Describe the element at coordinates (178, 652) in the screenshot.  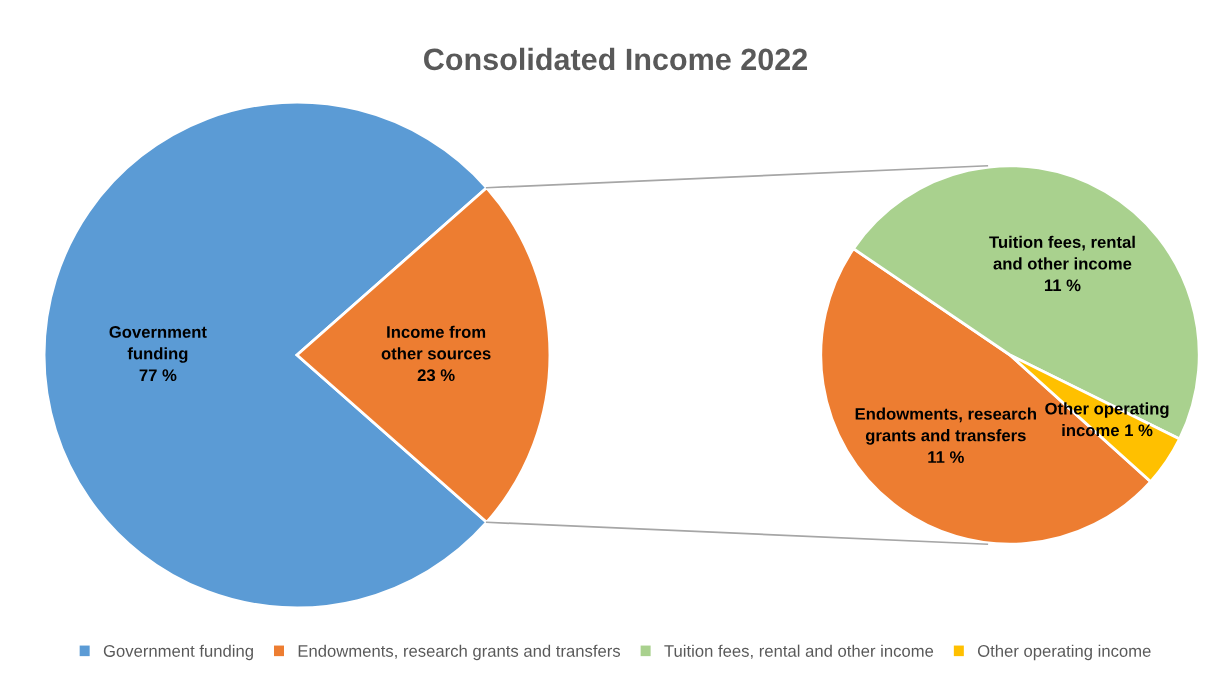
I see `legend-label: Government funding` at that location.